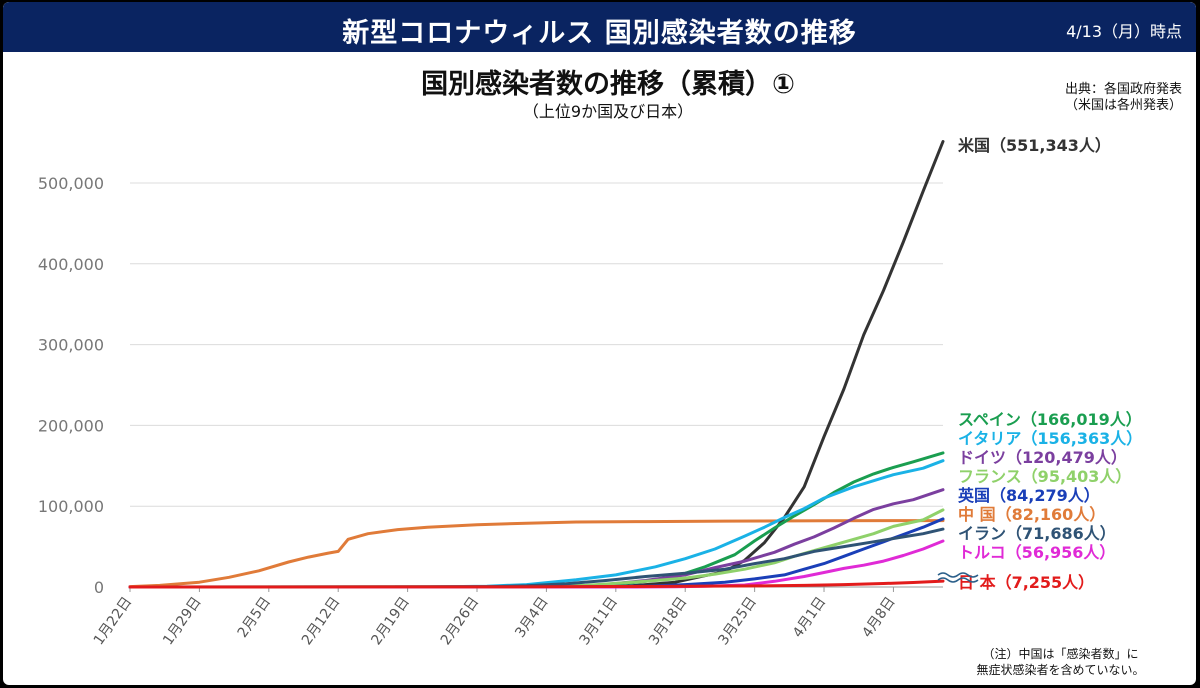 The image size is (1200, 688). I want to click on source-line-2: （米国は各州発表）, so click(1123, 105).